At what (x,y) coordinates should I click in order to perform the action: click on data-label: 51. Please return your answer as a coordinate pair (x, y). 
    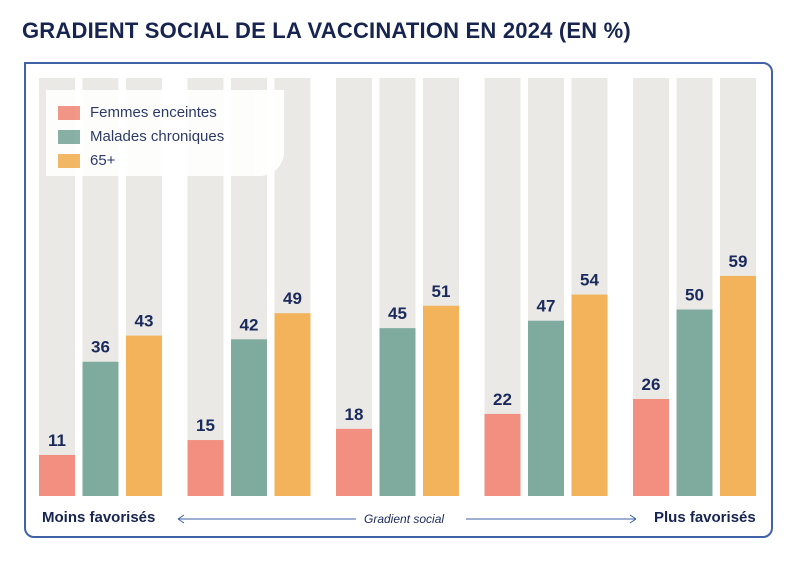
    Looking at the image, I should click on (441, 291).